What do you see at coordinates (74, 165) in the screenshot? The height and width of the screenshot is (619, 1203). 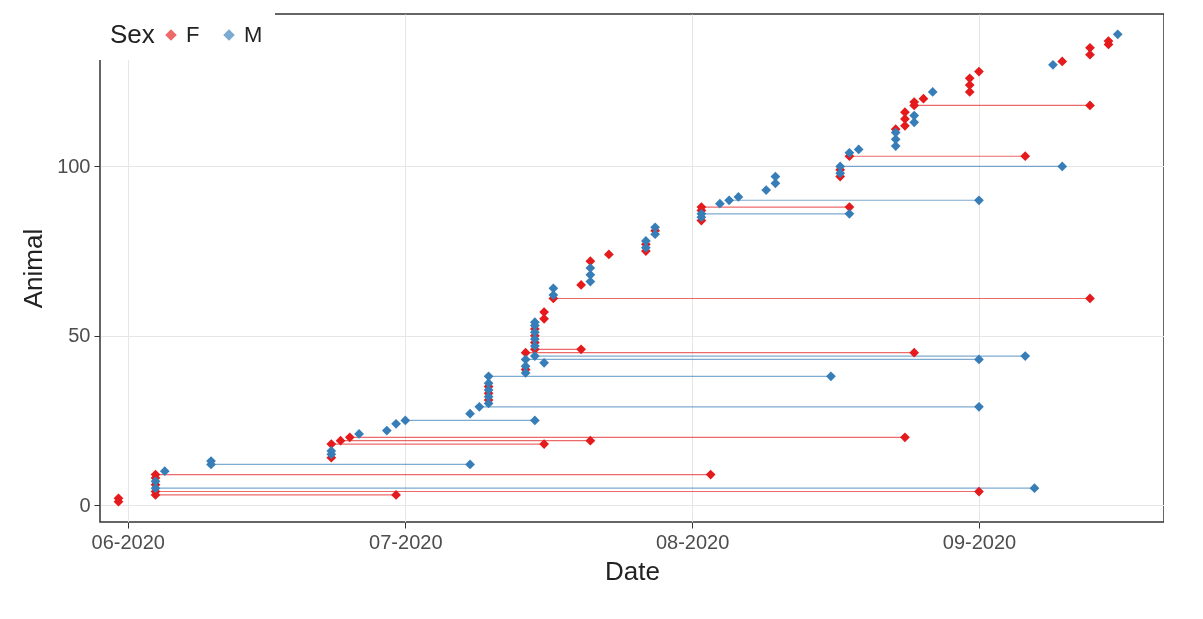 I see `y-tick-label: 100` at bounding box center [74, 165].